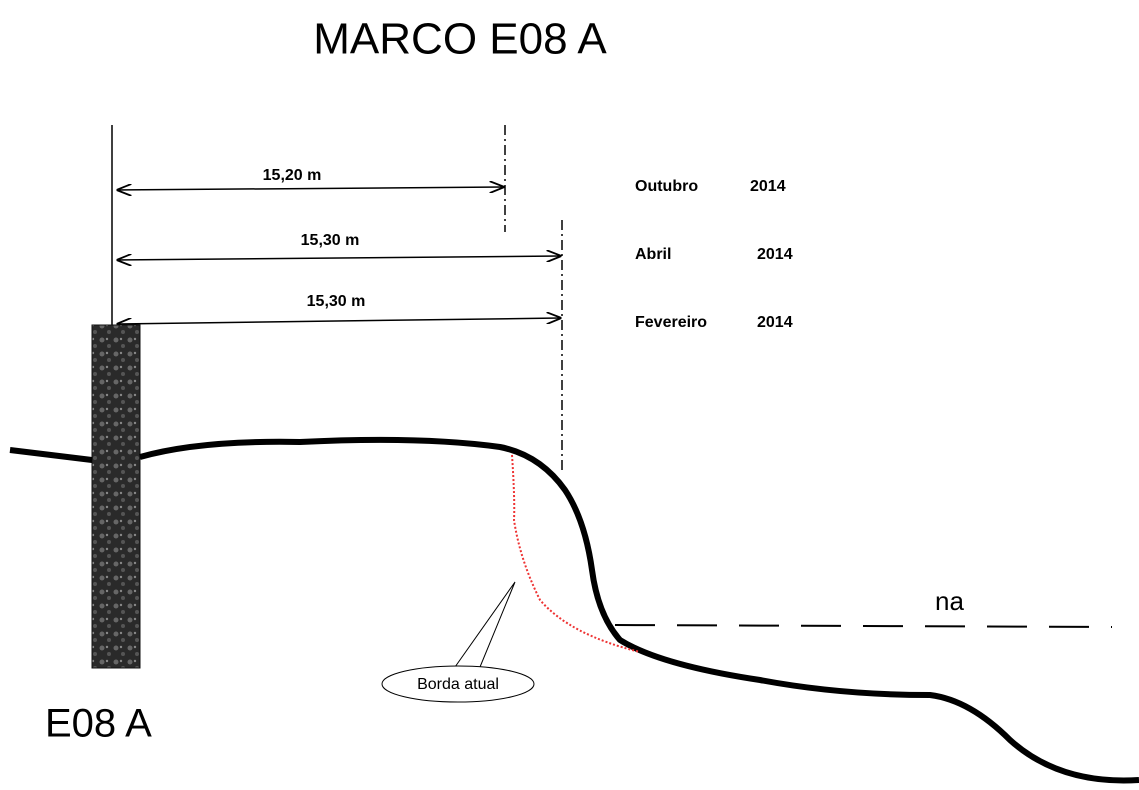 The width and height of the screenshot is (1139, 790). I want to click on marker-label: E08 A, so click(98, 724).